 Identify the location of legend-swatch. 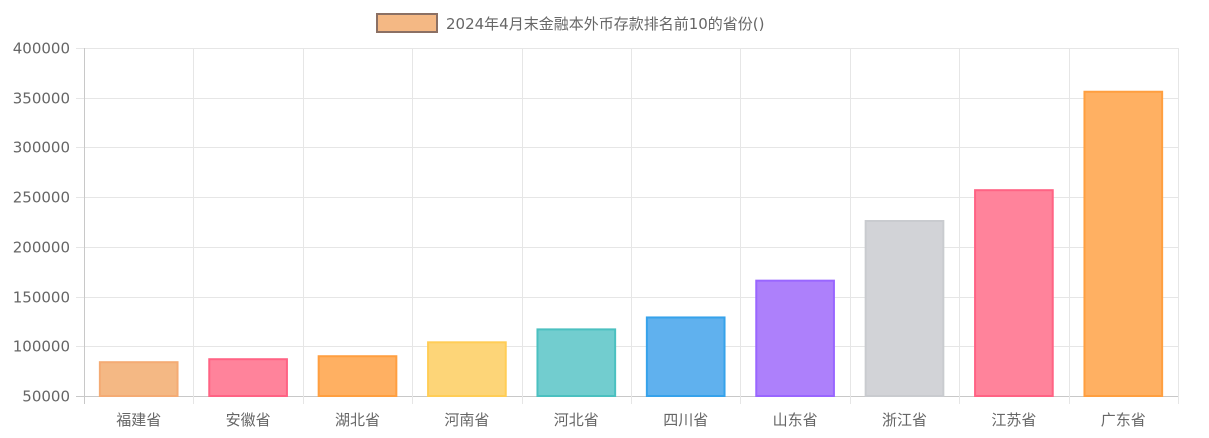
(407, 23).